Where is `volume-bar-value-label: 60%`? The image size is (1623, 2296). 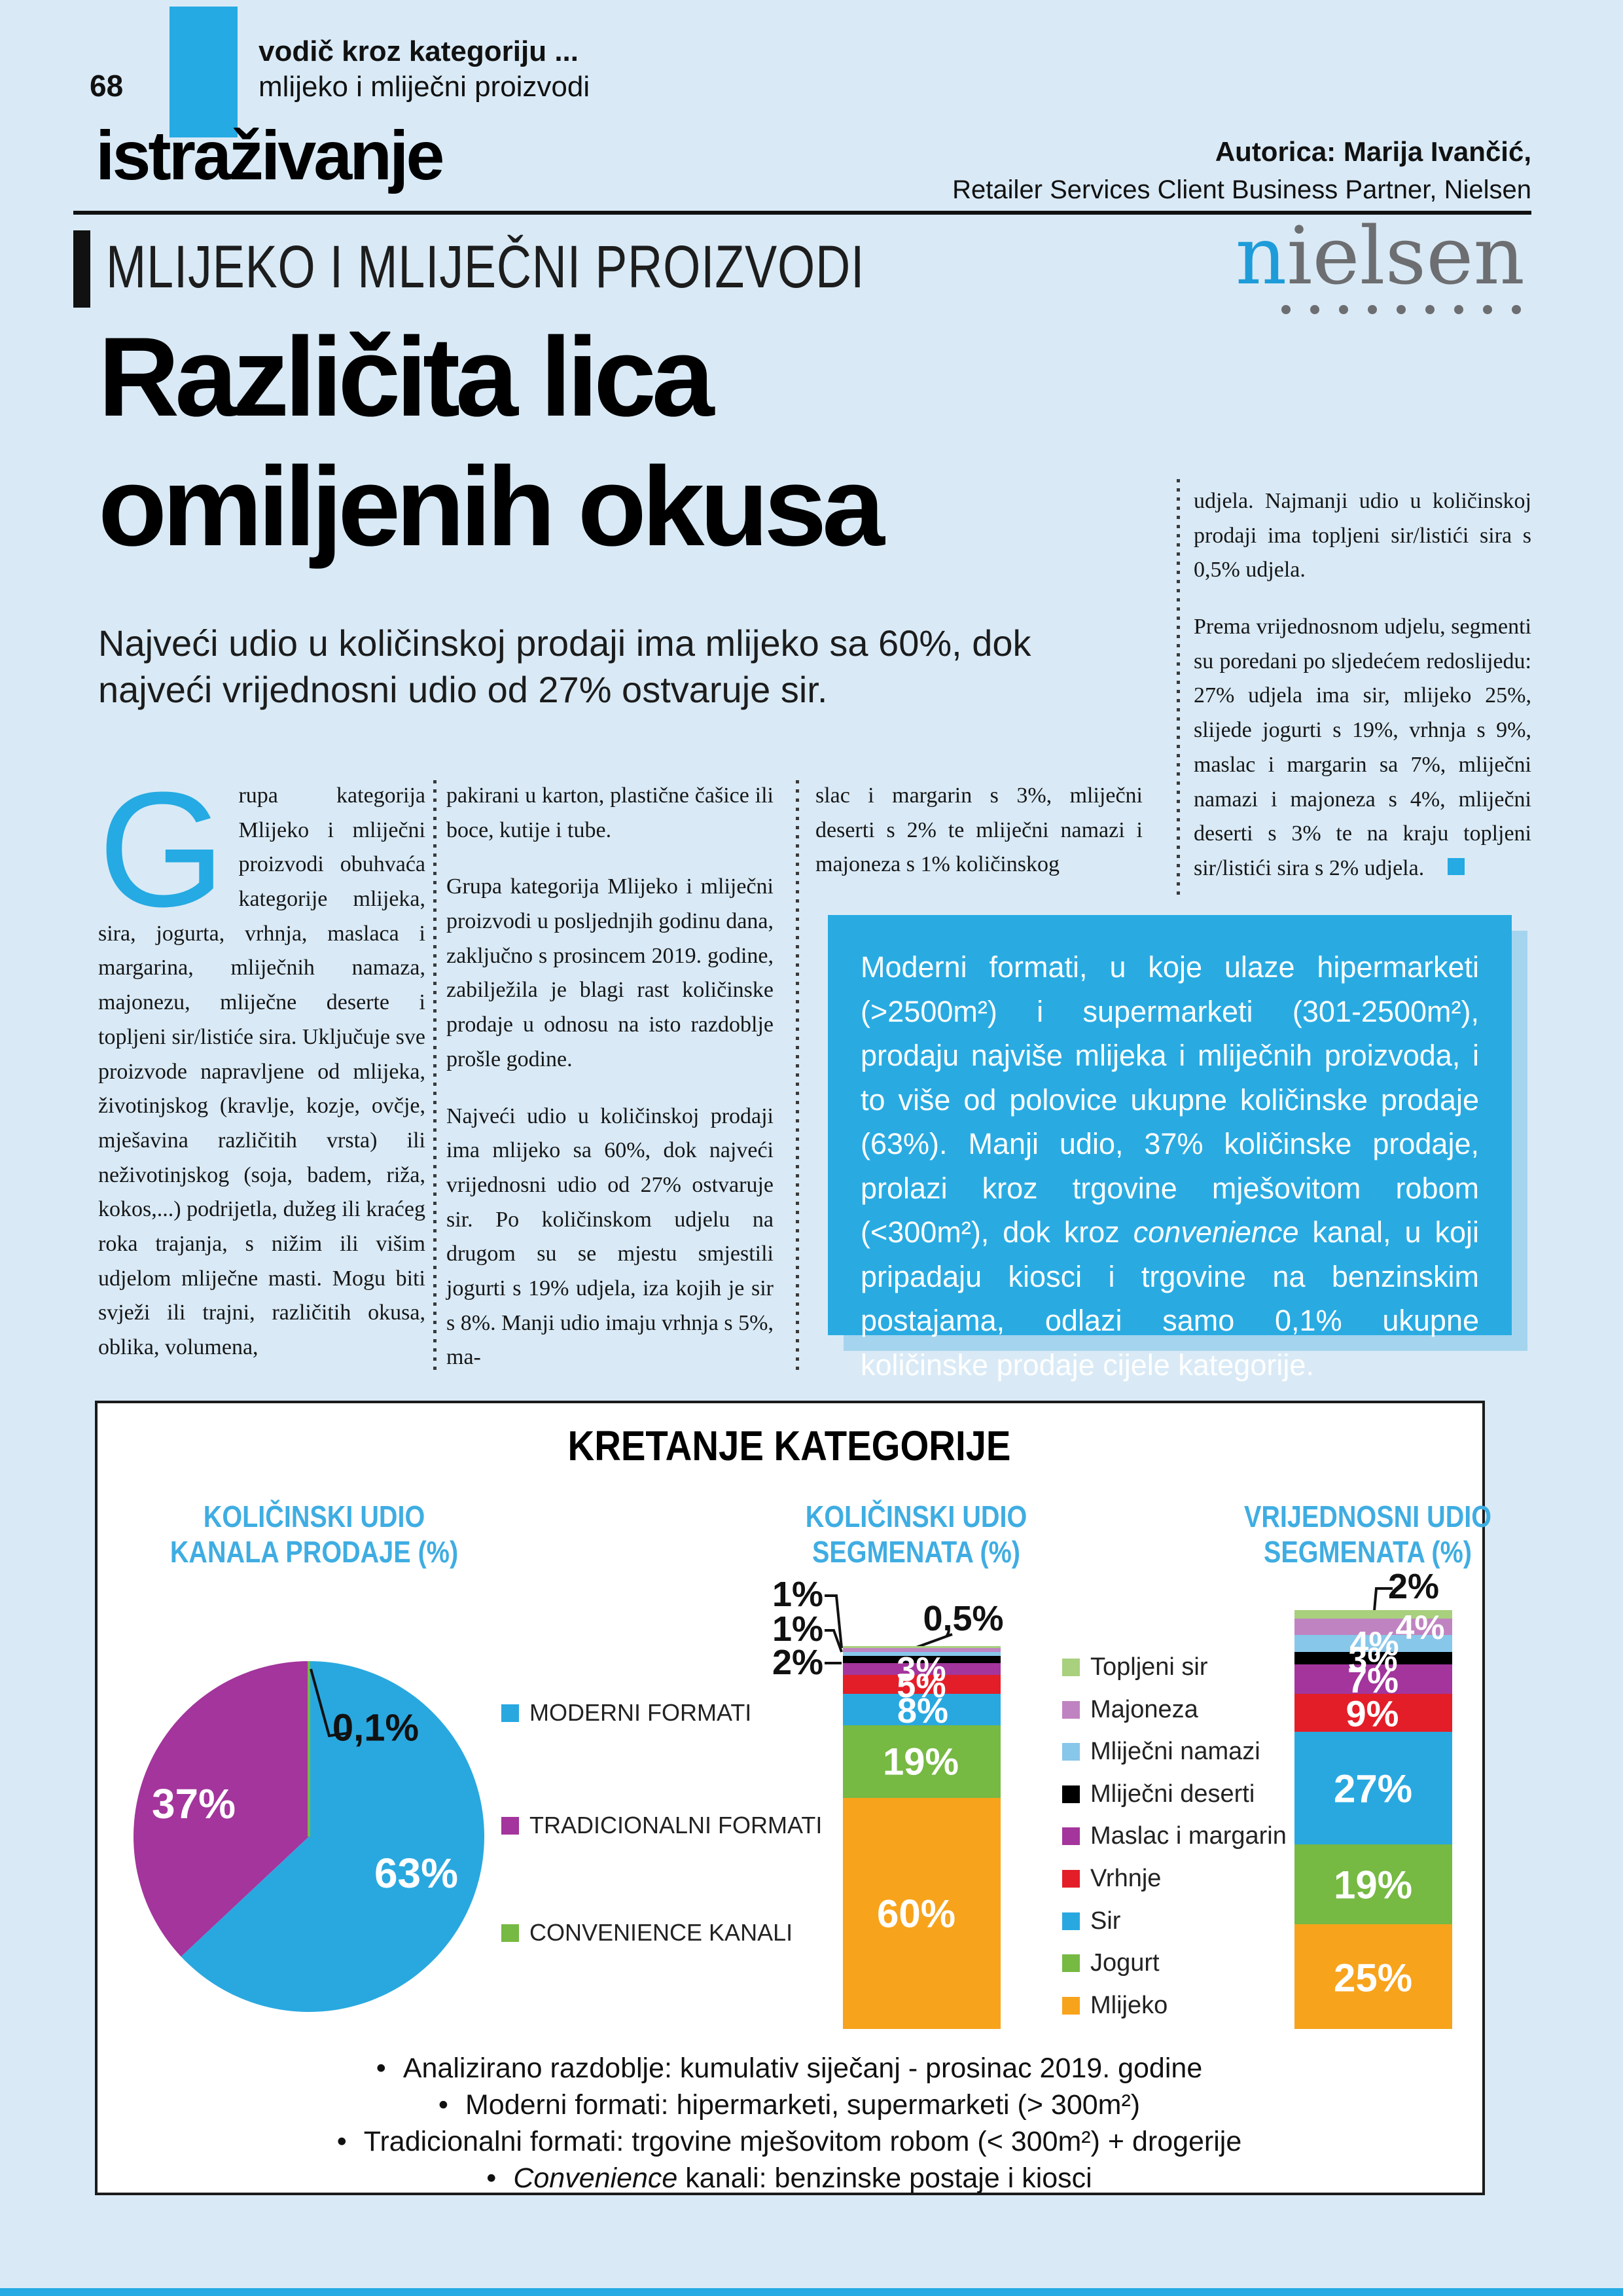 volume-bar-value-label: 60% is located at coordinates (916, 1914).